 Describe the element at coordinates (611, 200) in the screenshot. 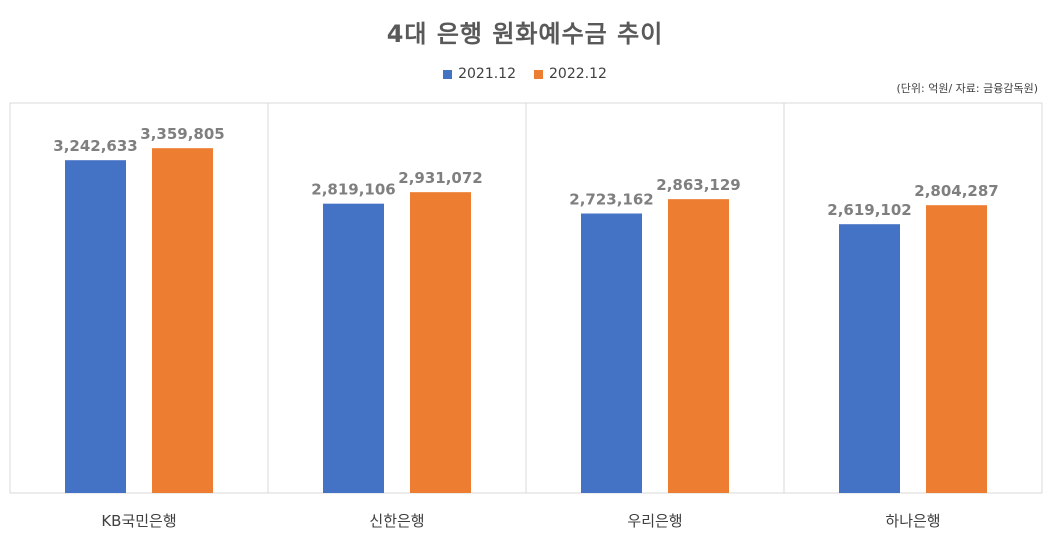

I see `data-label: 2,723,162` at that location.